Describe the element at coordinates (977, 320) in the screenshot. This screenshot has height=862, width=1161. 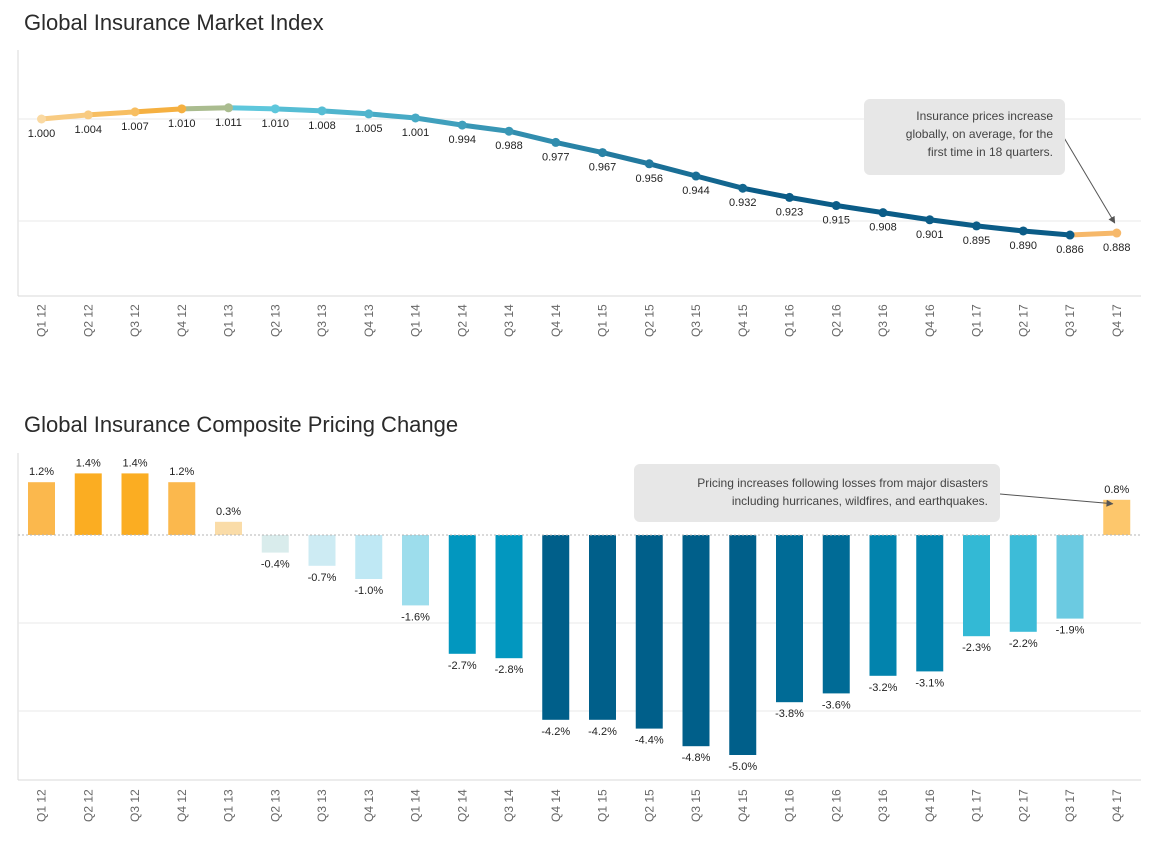
I see `index-x-tick-label: Q1 17` at that location.